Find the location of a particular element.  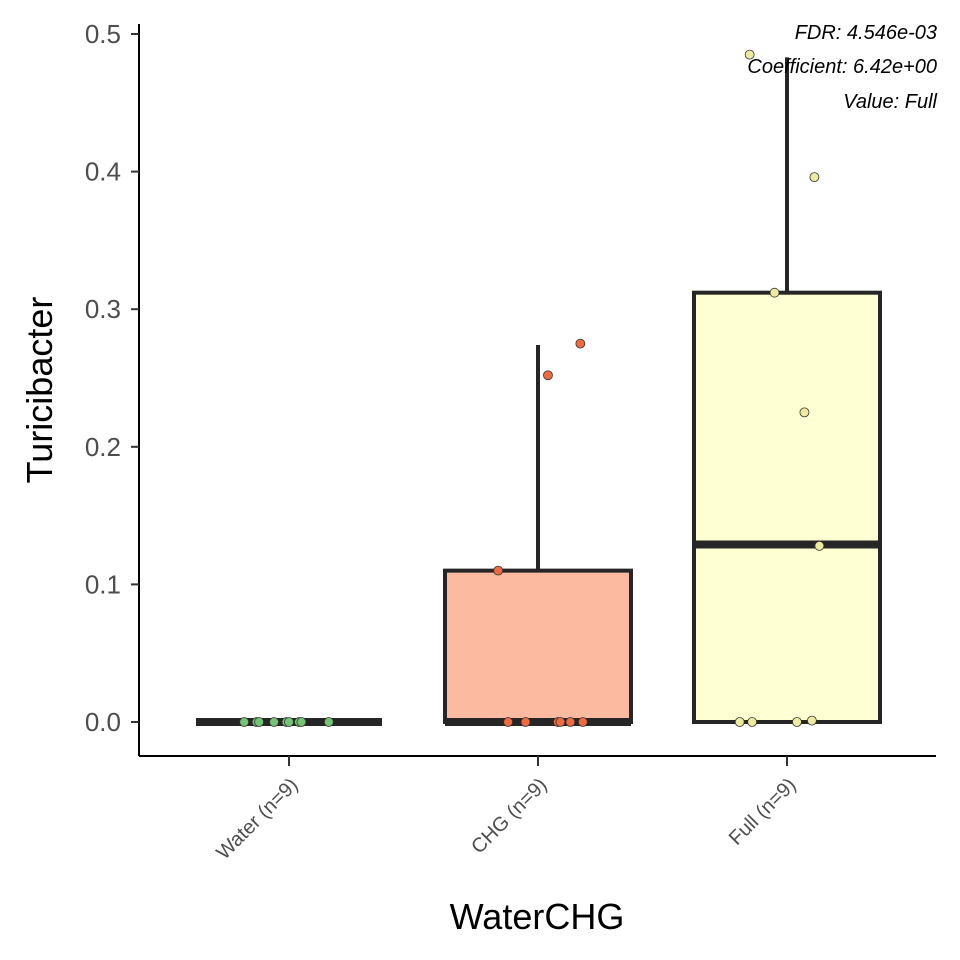

y-tick-label: 0.2 is located at coordinates (103, 447).